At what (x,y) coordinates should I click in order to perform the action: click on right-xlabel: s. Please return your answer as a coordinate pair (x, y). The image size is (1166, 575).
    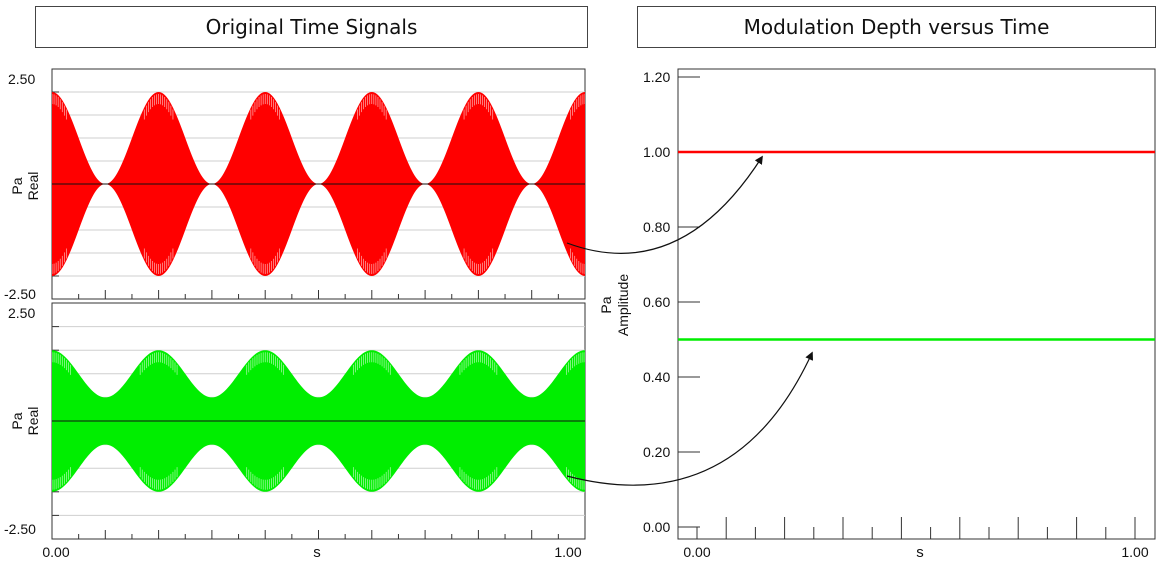
    Looking at the image, I should click on (920, 552).